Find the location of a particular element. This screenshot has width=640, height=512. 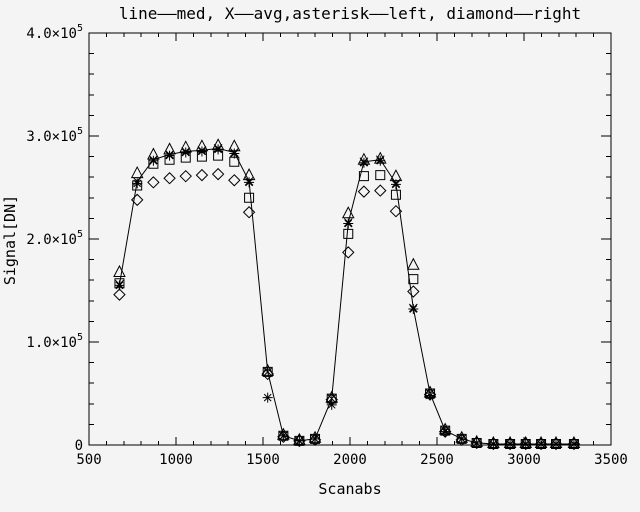

x-tick-label: 2000 is located at coordinates (350, 460).